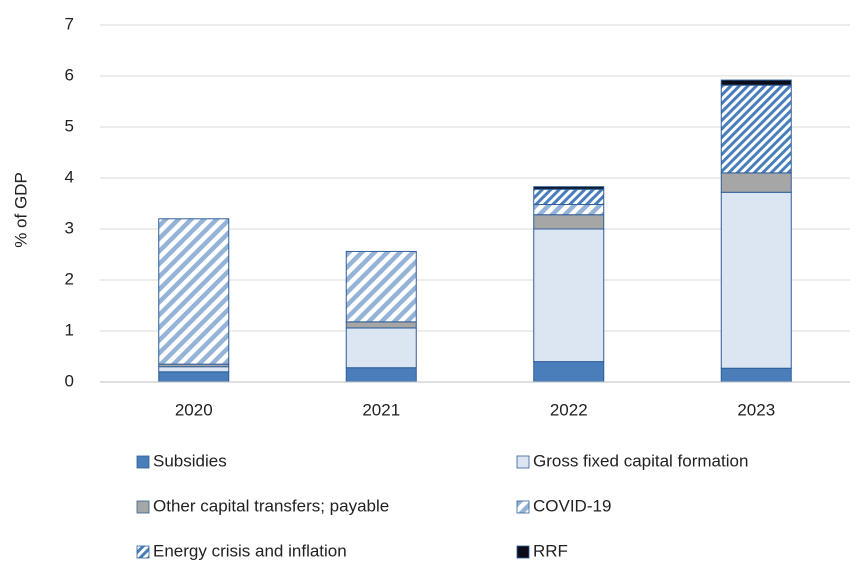 Image resolution: width=859 pixels, height=568 pixels. What do you see at coordinates (190, 460) in the screenshot?
I see `legend-label: Subsidies` at bounding box center [190, 460].